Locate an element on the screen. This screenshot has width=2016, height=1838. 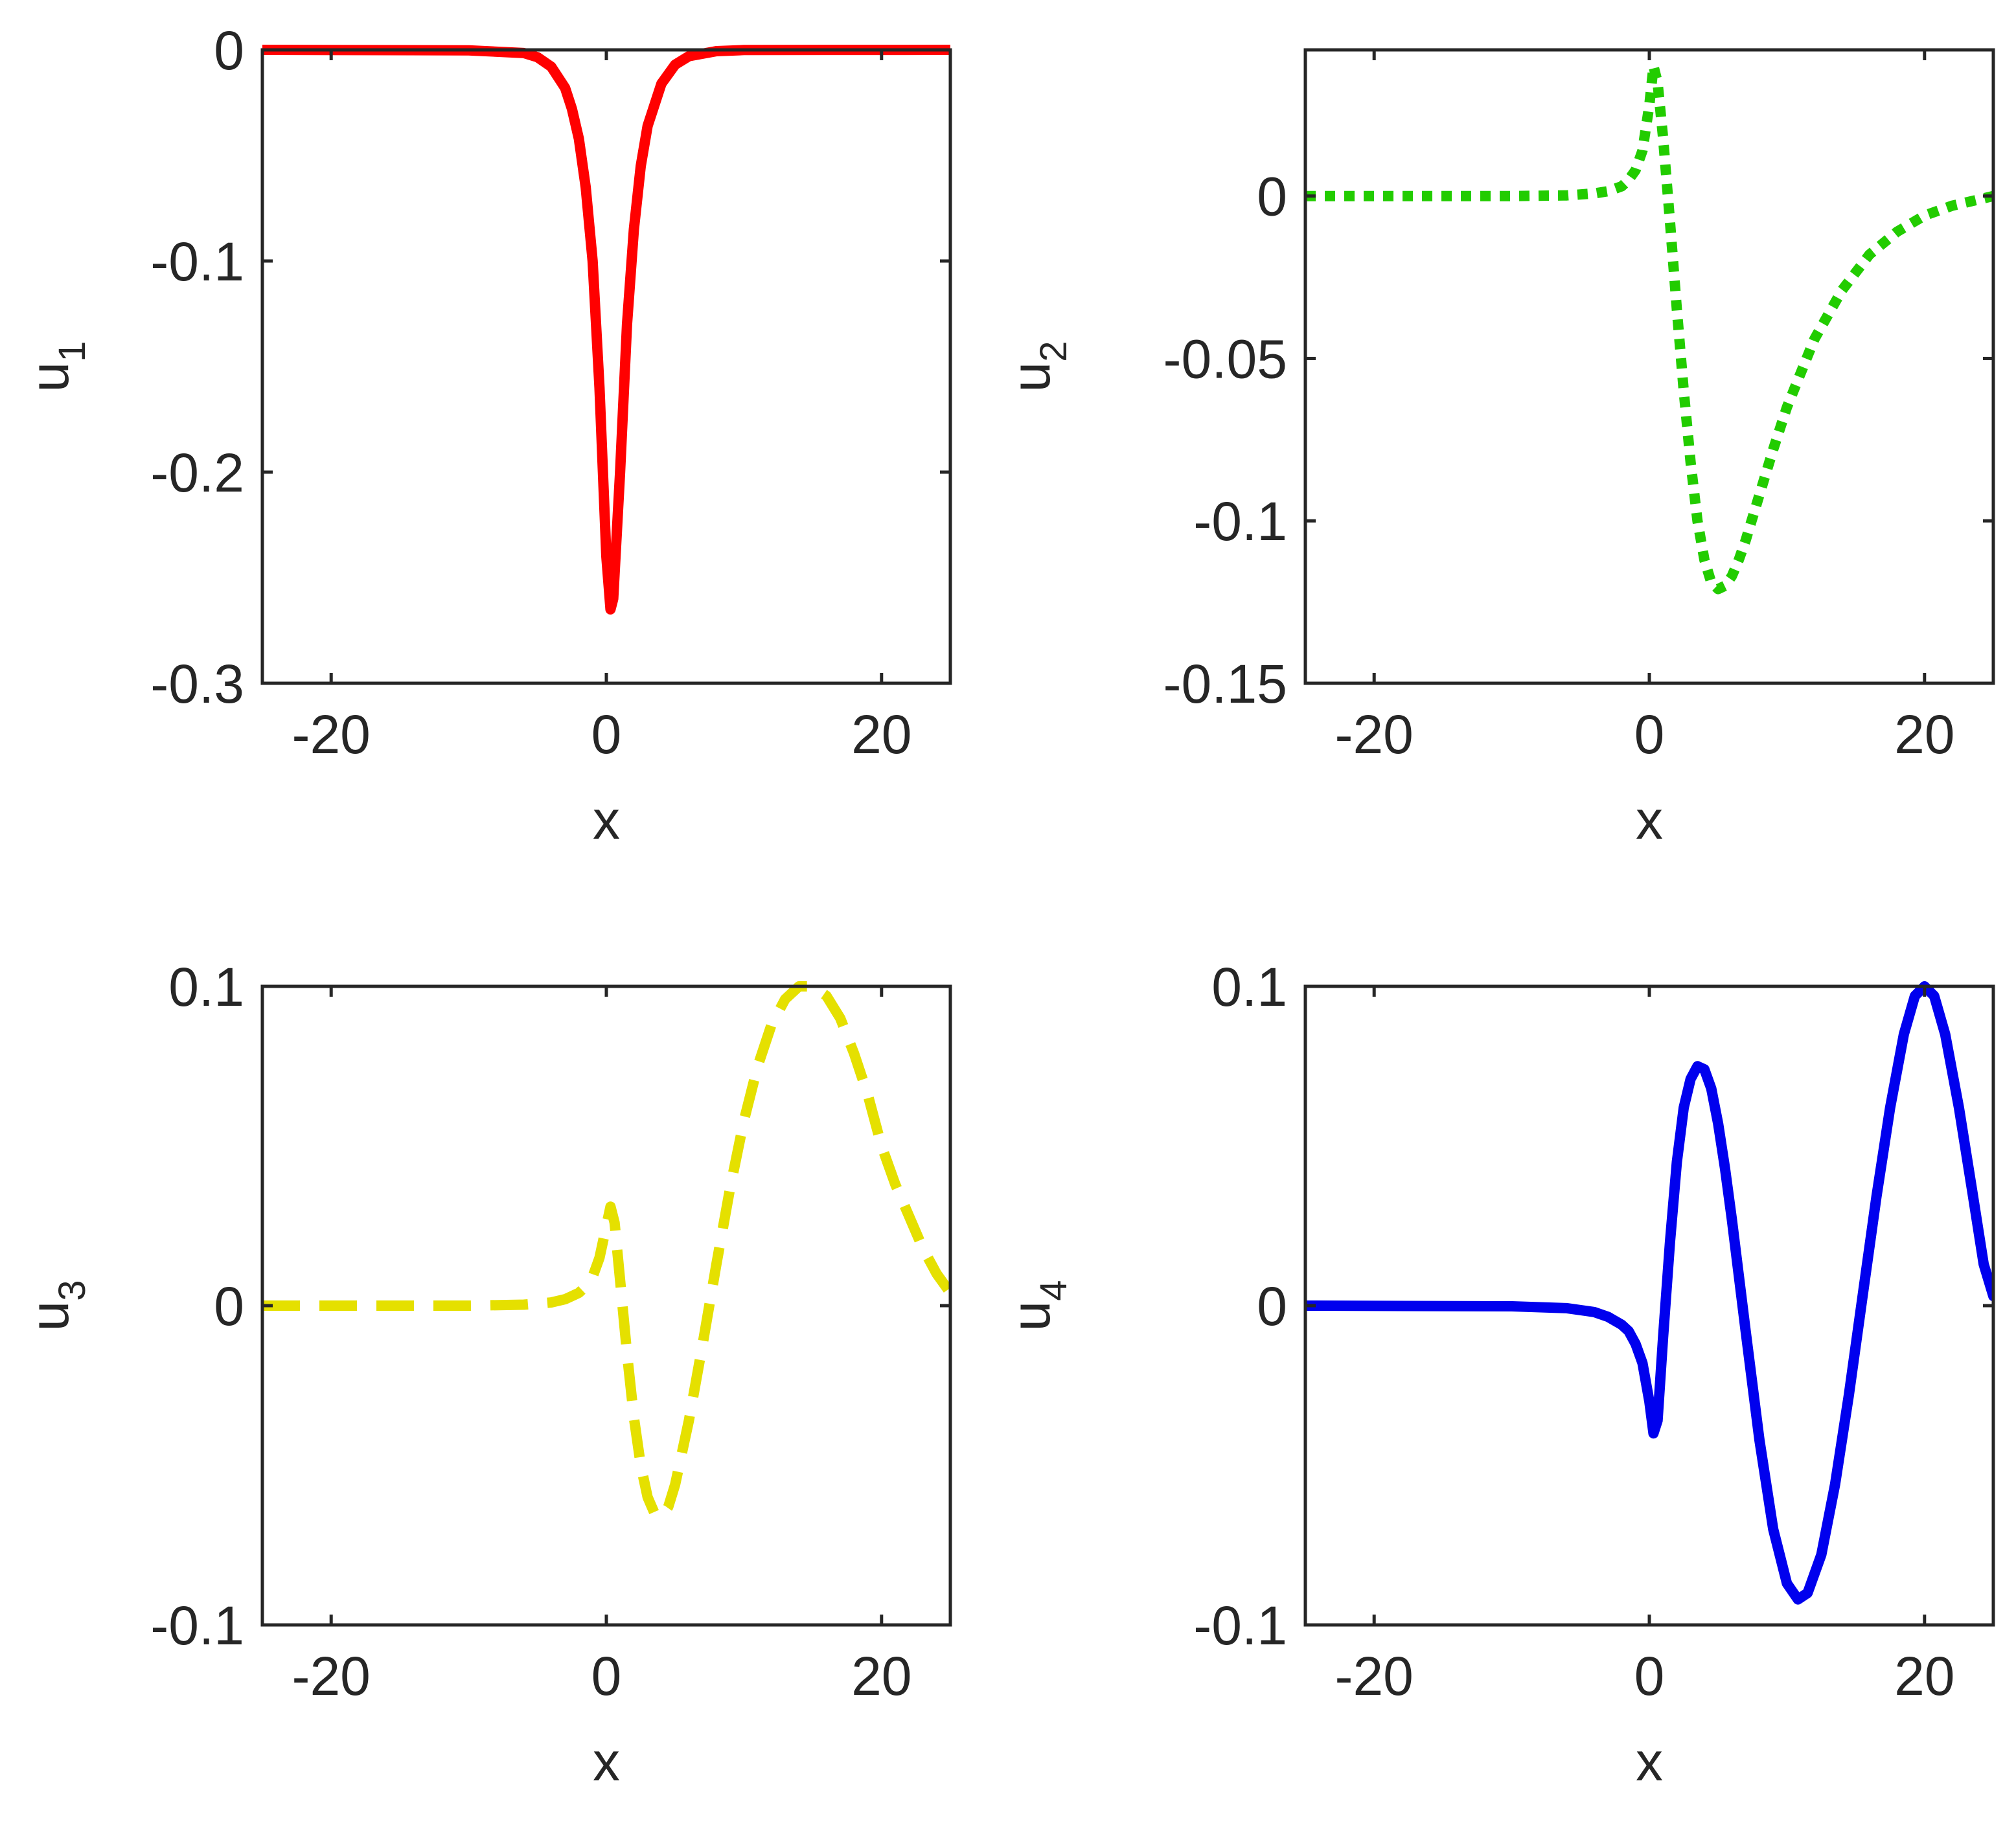
y-tick-label: -0.15 is located at coordinates (1225, 684).